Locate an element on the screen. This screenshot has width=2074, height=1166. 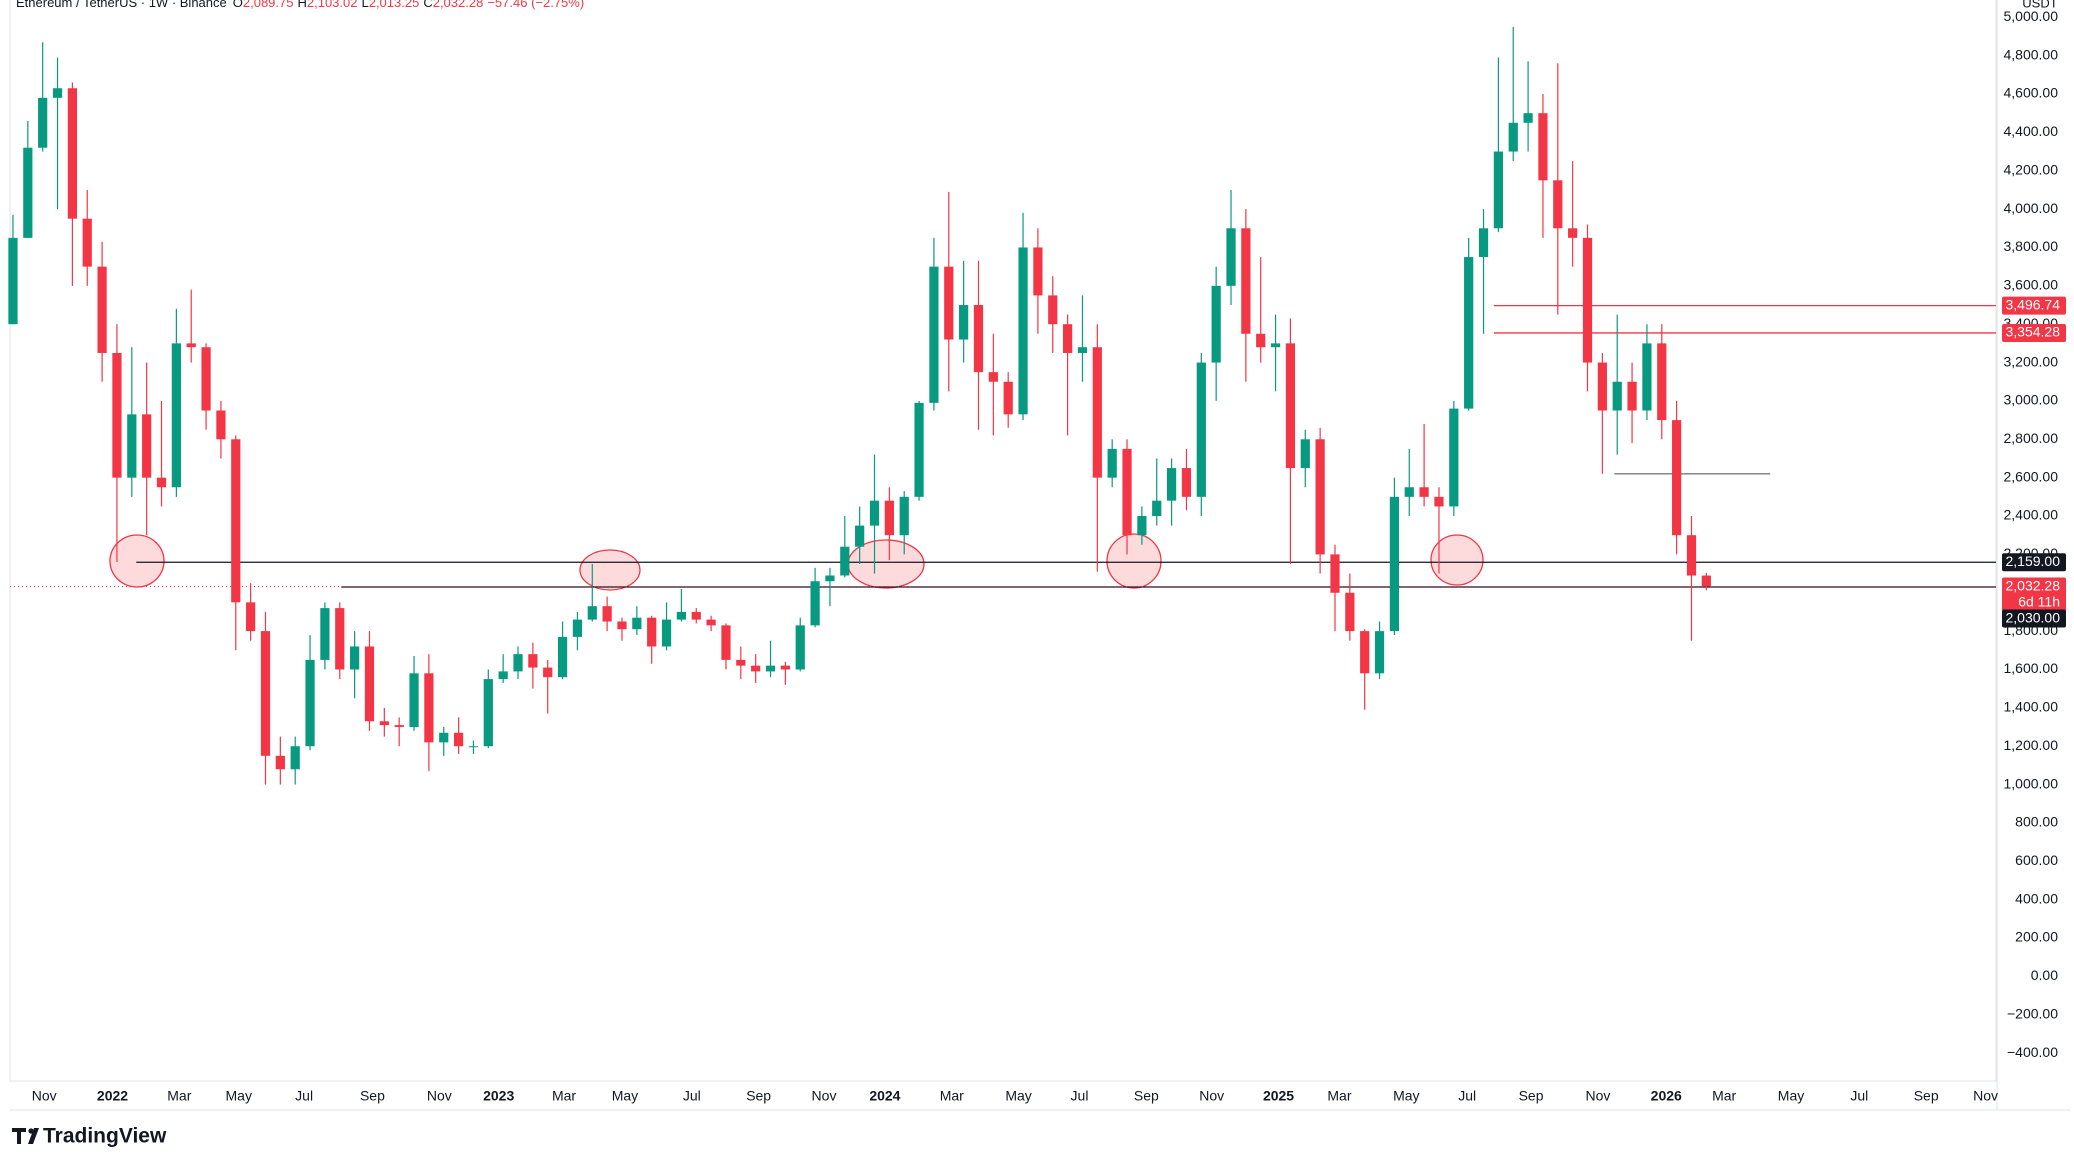
y-tick-label: 1,000.00 is located at coordinates (2031, 783).